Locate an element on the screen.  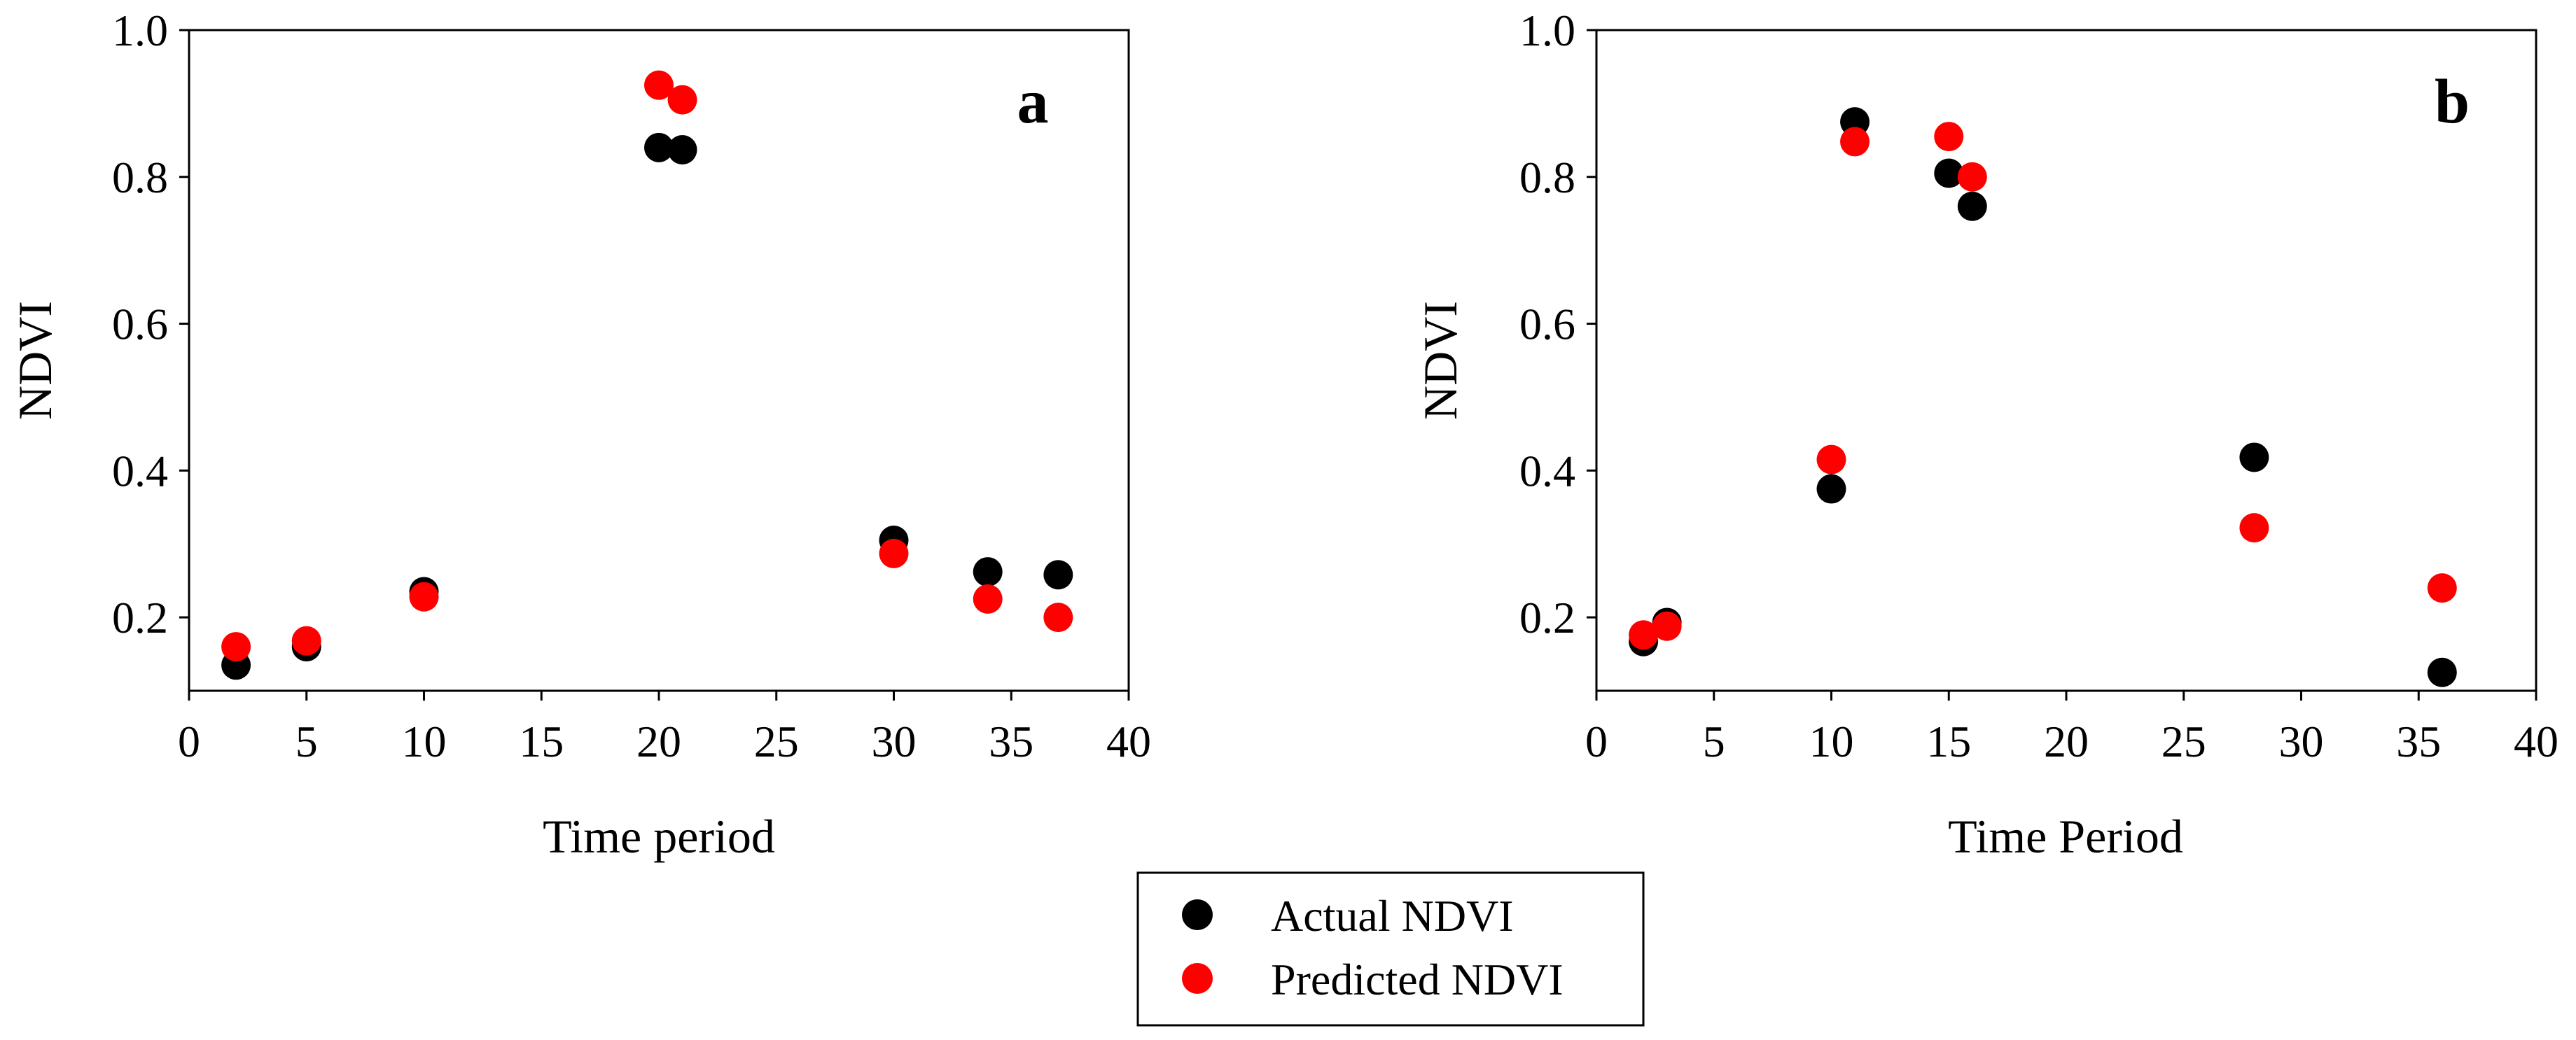
panel-b-x-tick-label: 15 is located at coordinates (1948, 741).